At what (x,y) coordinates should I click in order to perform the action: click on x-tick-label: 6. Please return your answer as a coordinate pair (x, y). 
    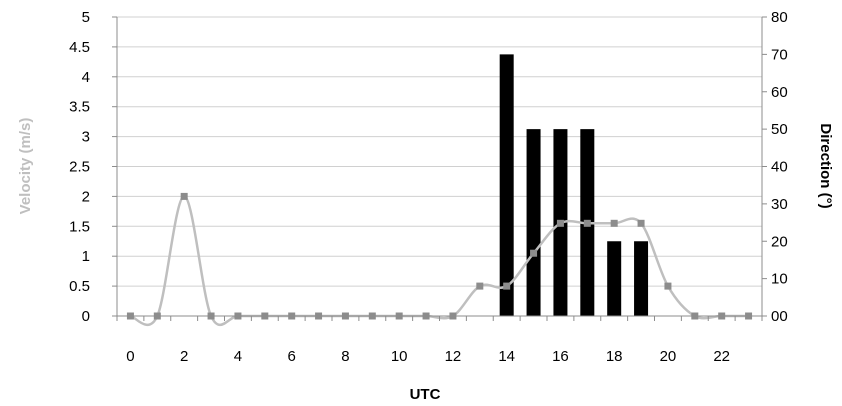
    Looking at the image, I should click on (292, 356).